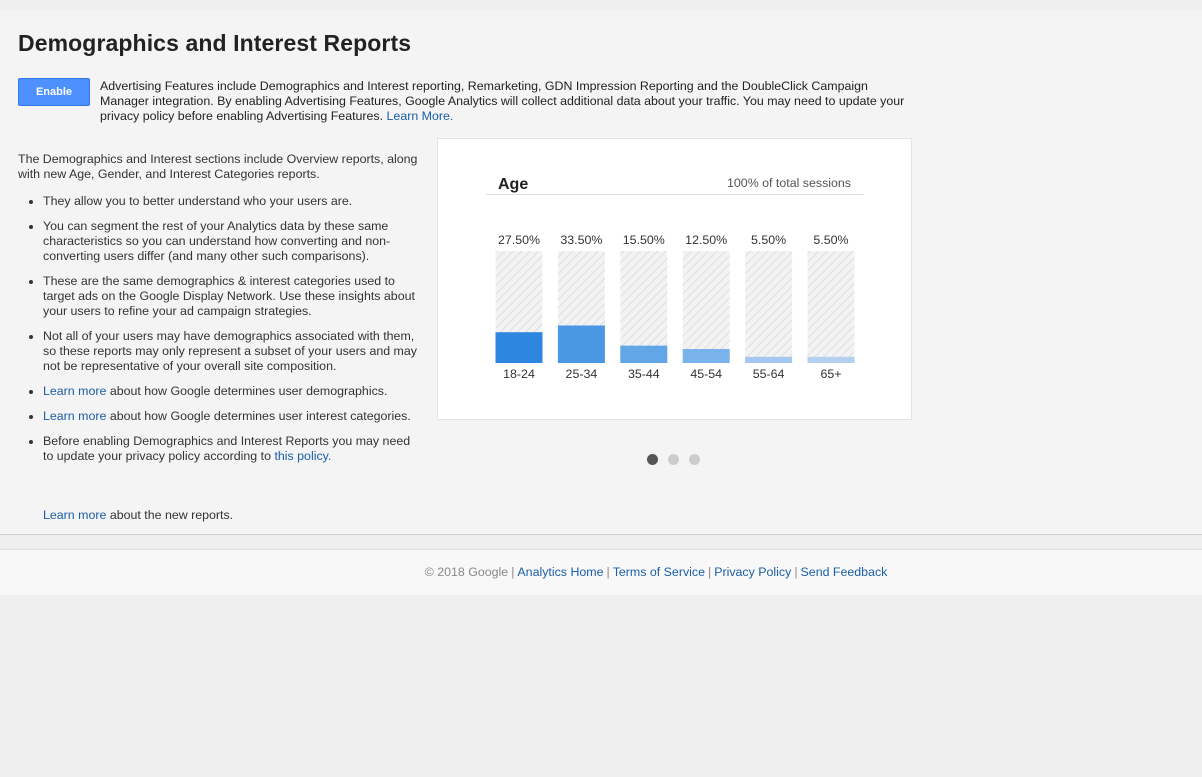 The height and width of the screenshot is (777, 1202). I want to click on copyright: © 2018 Google, so click(466, 572).